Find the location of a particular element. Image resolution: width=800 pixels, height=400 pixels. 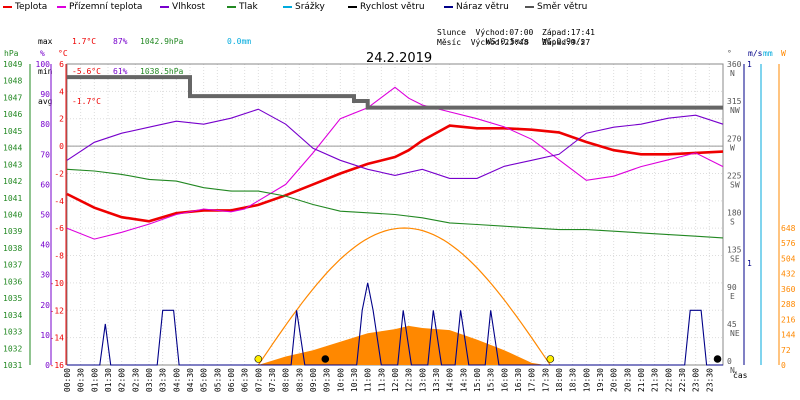

legend-item-3: Tlak is located at coordinates (242, 7).